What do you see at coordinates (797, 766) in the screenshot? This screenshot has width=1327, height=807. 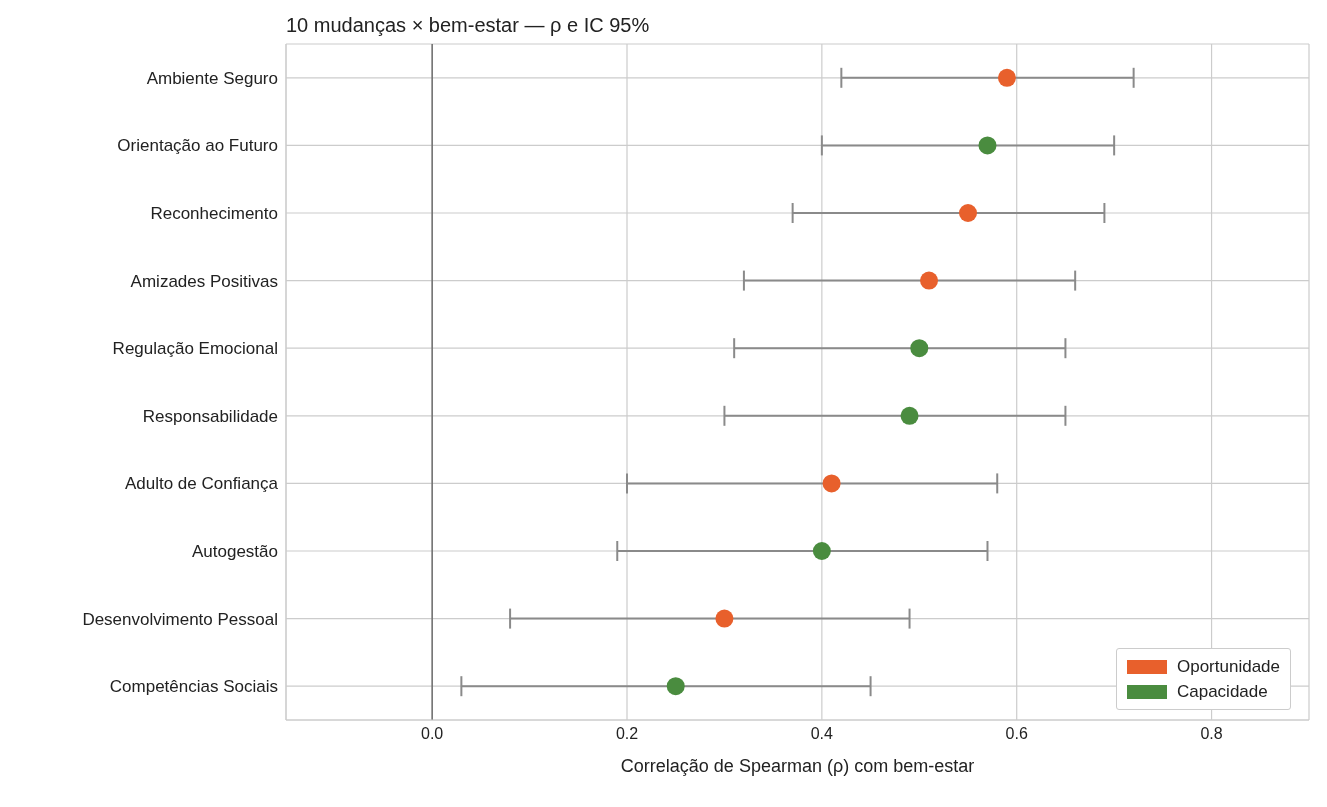 I see `x-axis-title: Correlação de Spearman (ρ) com bem-estar` at bounding box center [797, 766].